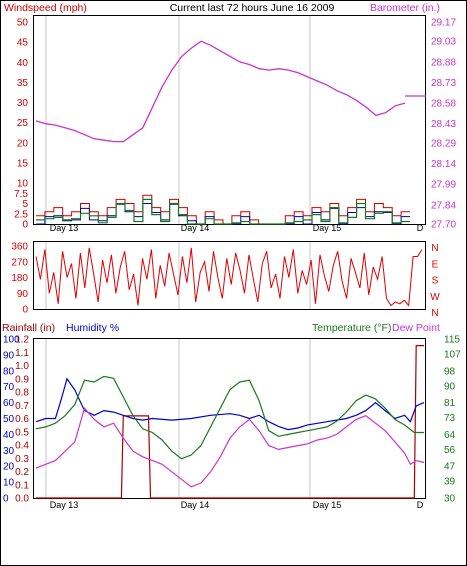 Image resolution: width=467 pixels, height=566 pixels. I want to click on wind-gust-line, so click(223, 211).